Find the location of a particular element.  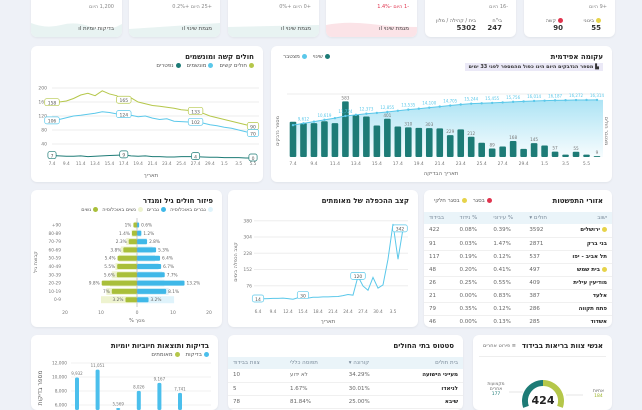

legend-deceased: נפטרים is located at coordinates (168, 66).